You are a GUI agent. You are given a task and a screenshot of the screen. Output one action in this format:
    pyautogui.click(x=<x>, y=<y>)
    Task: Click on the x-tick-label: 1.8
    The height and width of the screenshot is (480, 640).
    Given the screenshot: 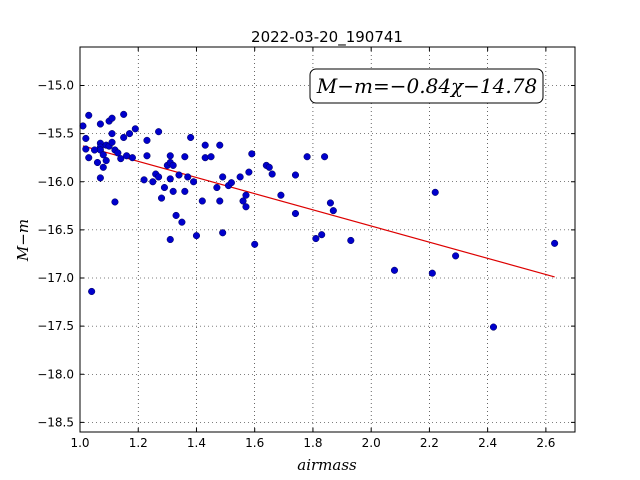 What is the action you would take?
    pyautogui.click(x=312, y=443)
    